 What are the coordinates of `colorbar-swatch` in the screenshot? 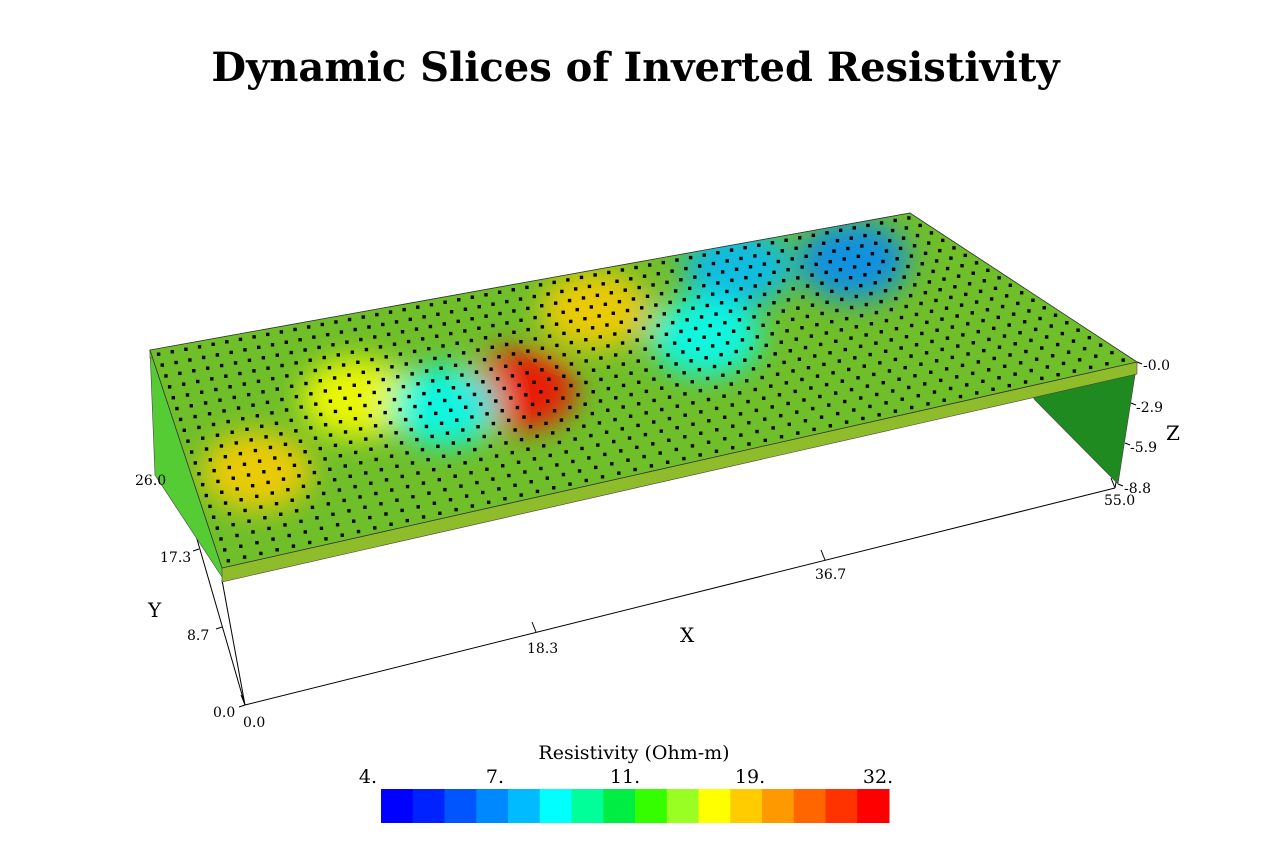 It's located at (555, 806).